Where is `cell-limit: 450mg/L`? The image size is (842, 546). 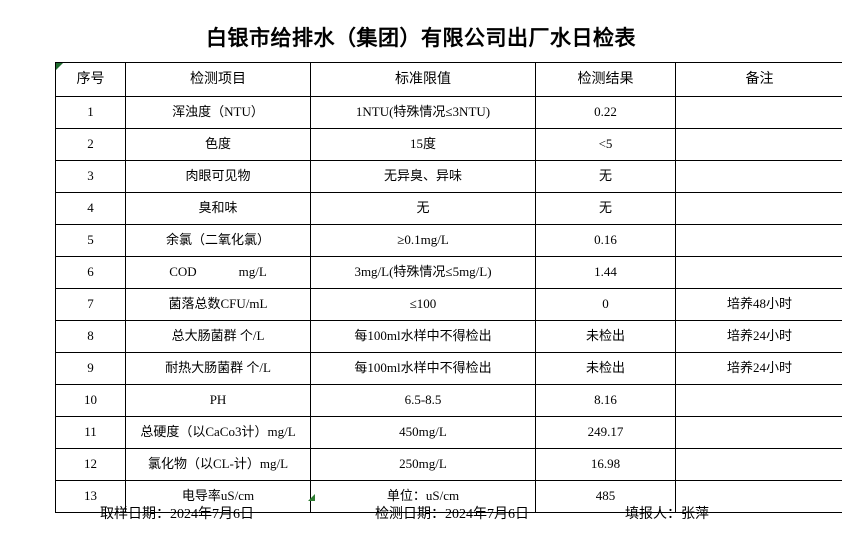
cell-limit: 450mg/L is located at coordinates (423, 432).